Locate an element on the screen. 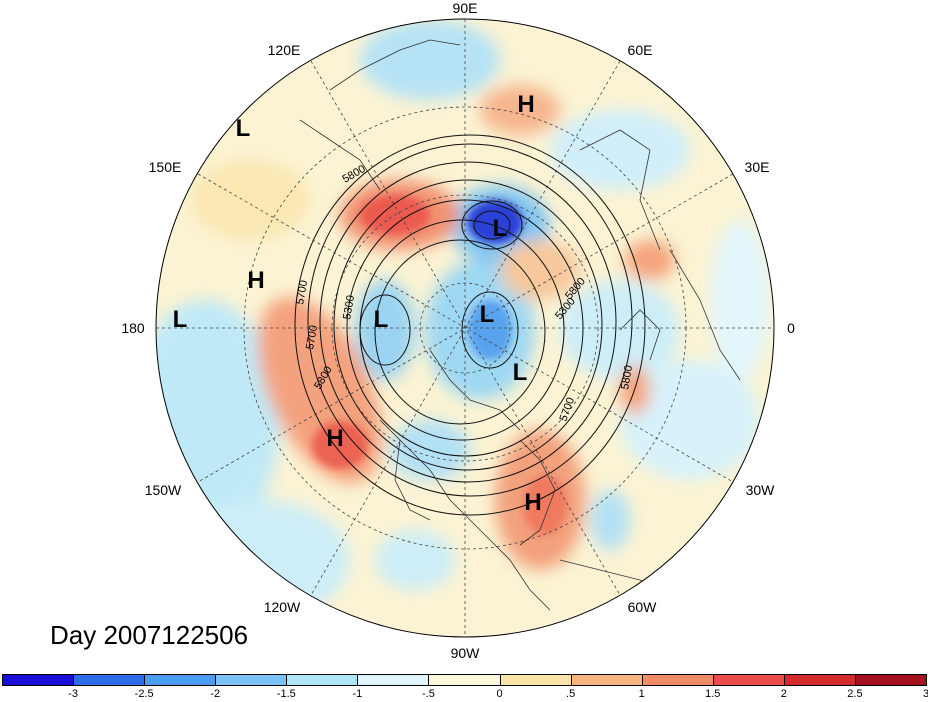  colorbar-tick-label: 1 is located at coordinates (641, 694).